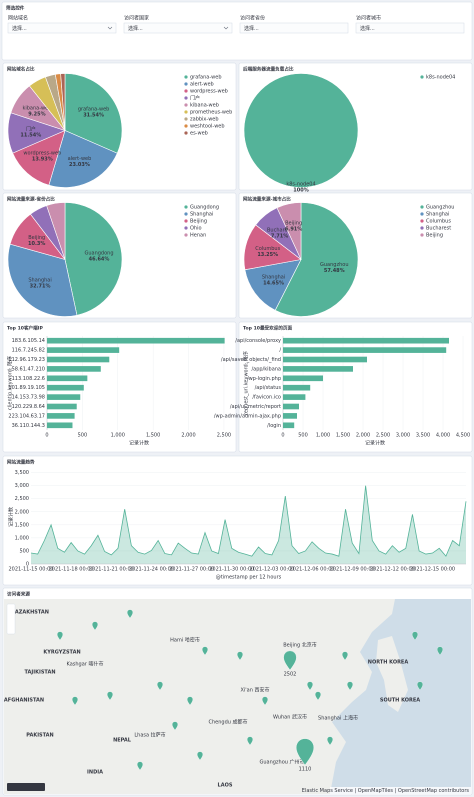  What do you see at coordinates (151, 570) in the screenshot?
I see `x-tick-label: 2021-11-24 00:00` at bounding box center [151, 570].